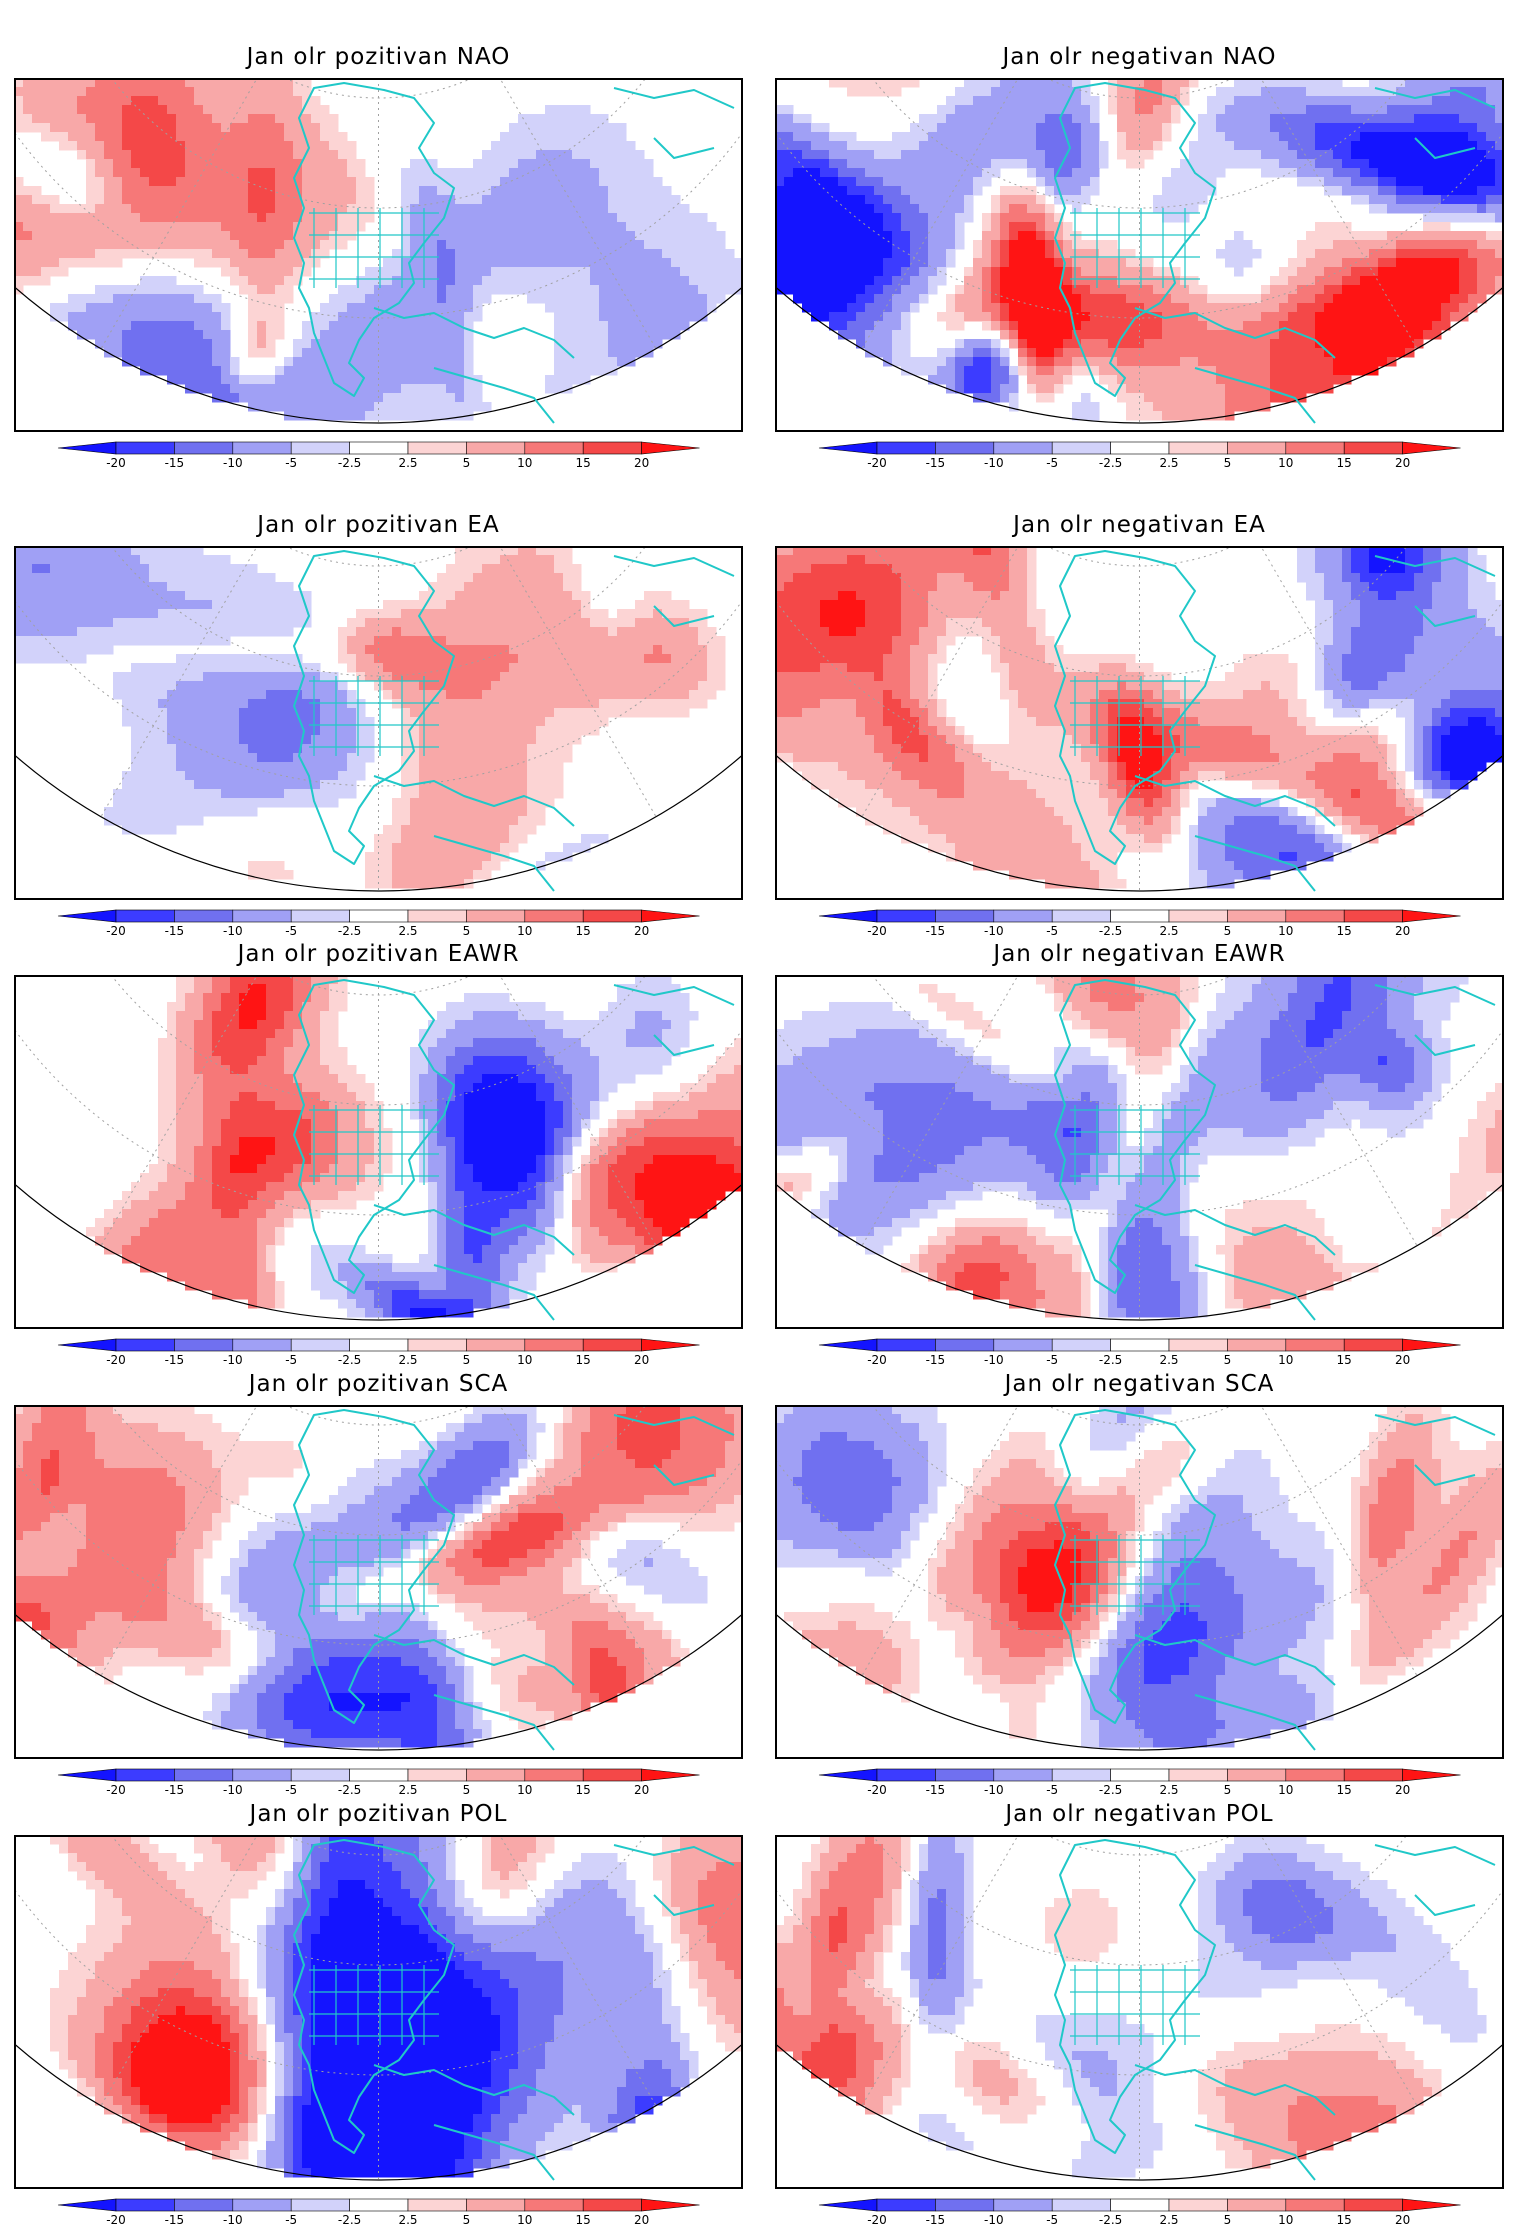 The width and height of the screenshot is (1520, 2237). Describe the element at coordinates (936, 2220) in the screenshot. I see `colorbar-tick-label: -15` at that location.